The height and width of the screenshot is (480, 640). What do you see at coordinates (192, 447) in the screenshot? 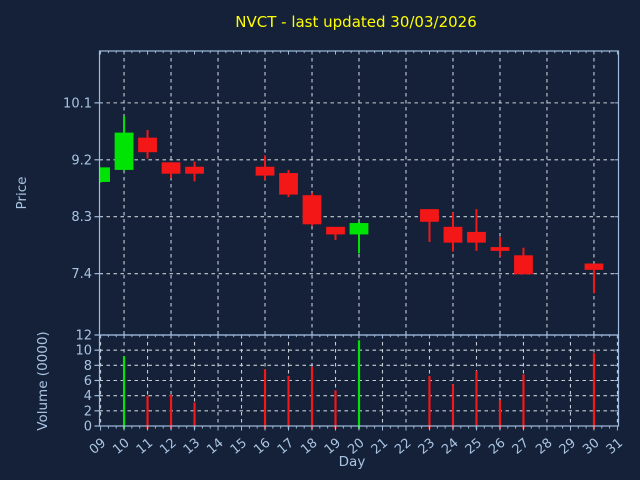
I see `x-tick-label: 13` at bounding box center [192, 447].